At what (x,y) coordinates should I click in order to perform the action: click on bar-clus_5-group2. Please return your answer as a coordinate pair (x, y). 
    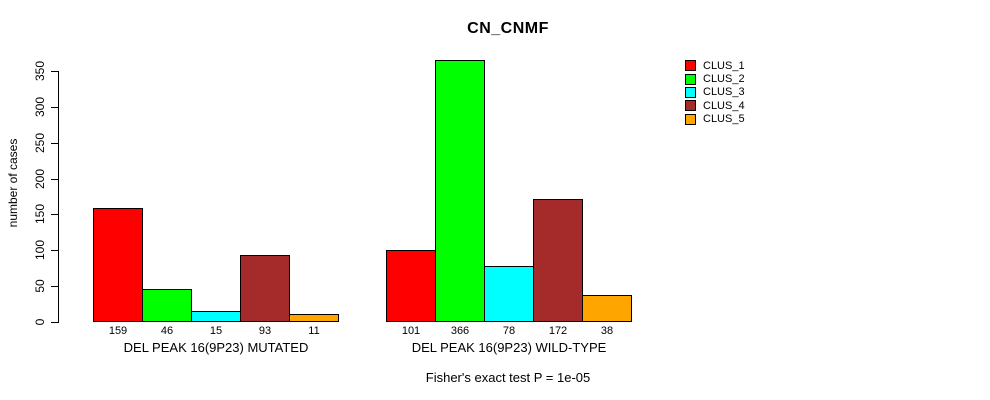
    Looking at the image, I should click on (607, 308).